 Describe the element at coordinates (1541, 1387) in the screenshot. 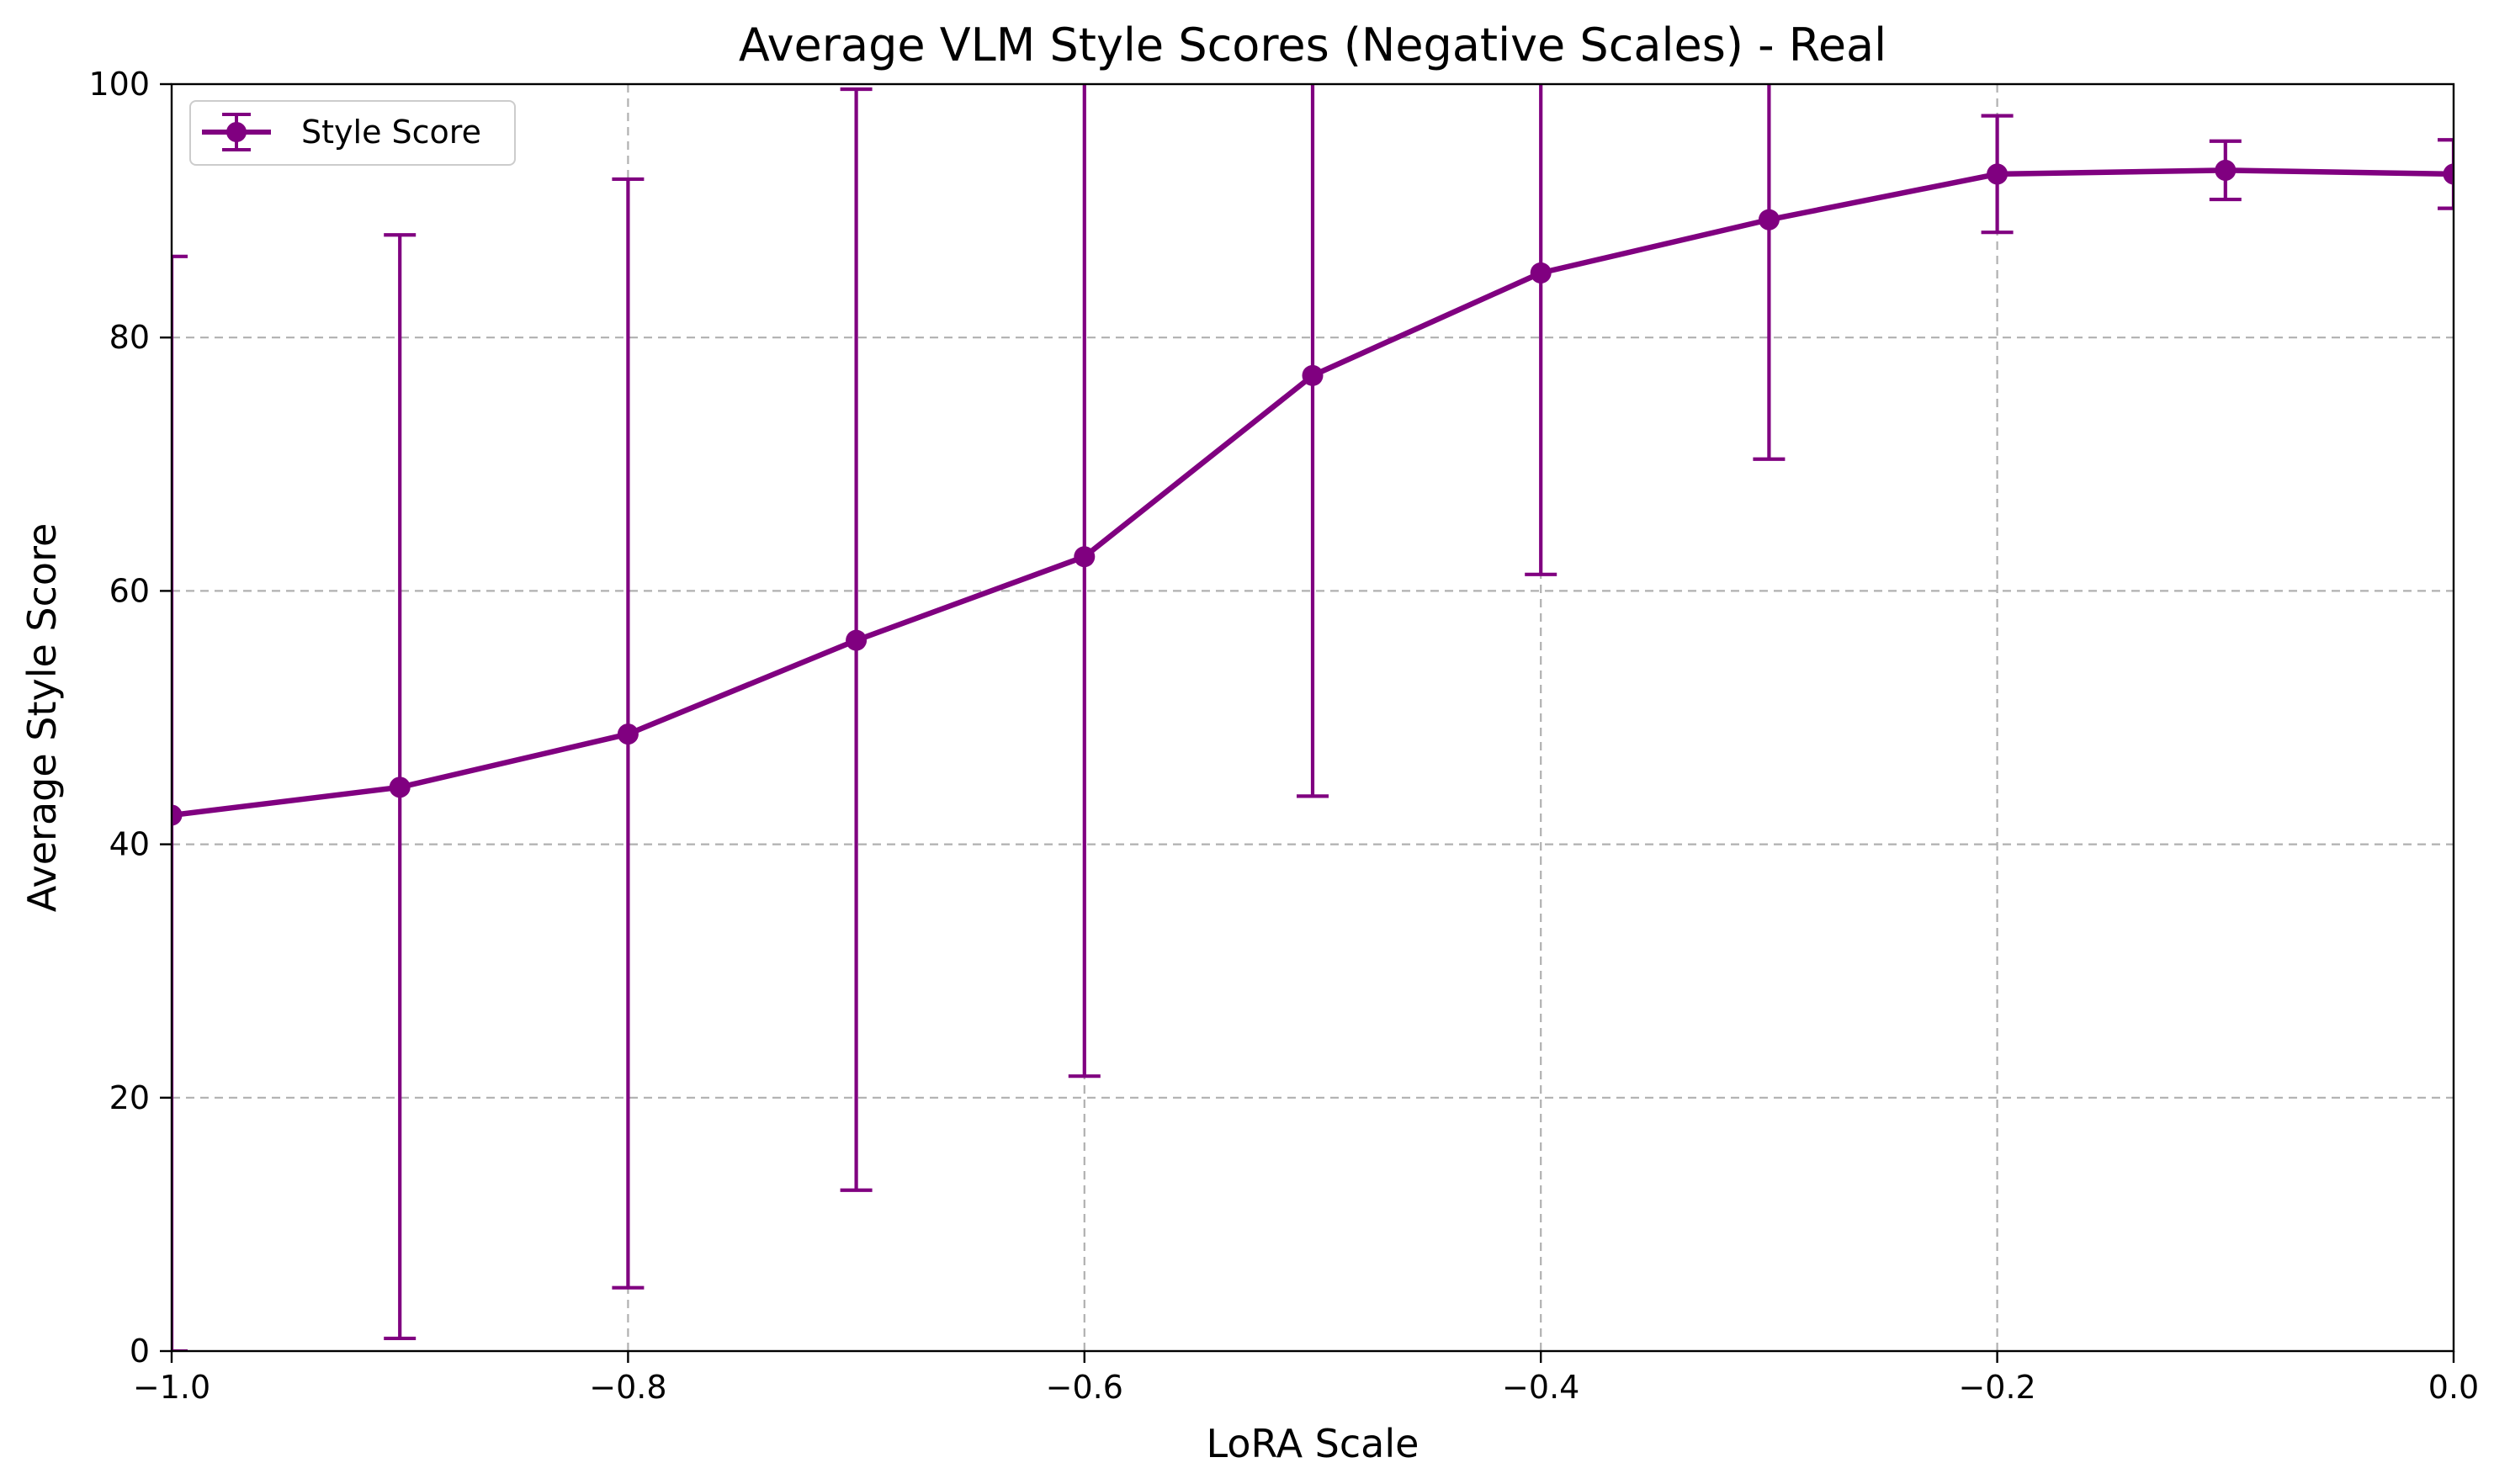

I see `x-tick-label: −0.4` at that location.